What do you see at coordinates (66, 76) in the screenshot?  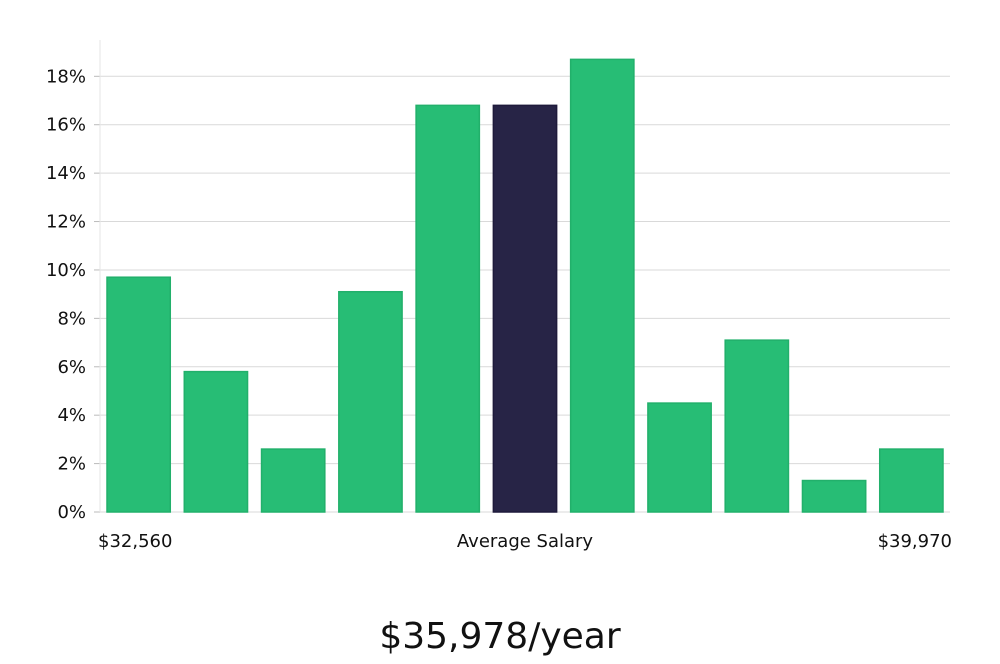 I see `y-tick-label: 18%` at bounding box center [66, 76].